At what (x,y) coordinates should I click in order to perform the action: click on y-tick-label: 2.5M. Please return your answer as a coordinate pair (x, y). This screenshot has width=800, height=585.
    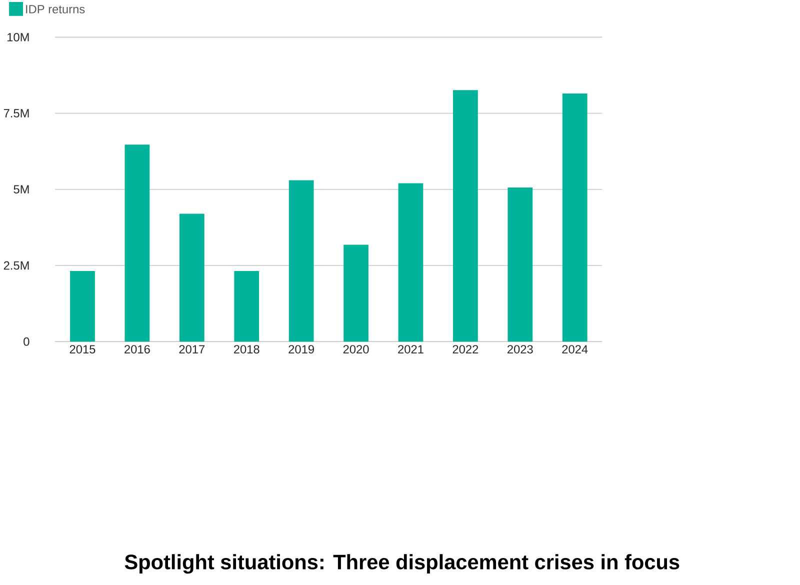
    Looking at the image, I should click on (16, 265).